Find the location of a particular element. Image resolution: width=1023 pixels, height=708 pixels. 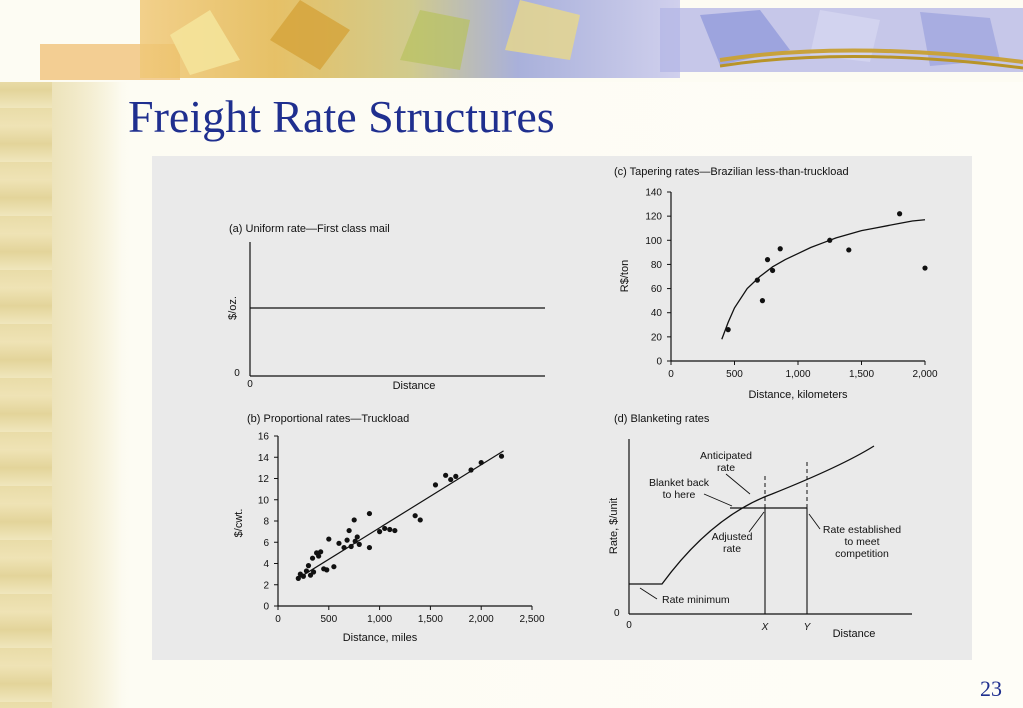

chart-d-arrow-adjusted is located at coordinates (756, 522).